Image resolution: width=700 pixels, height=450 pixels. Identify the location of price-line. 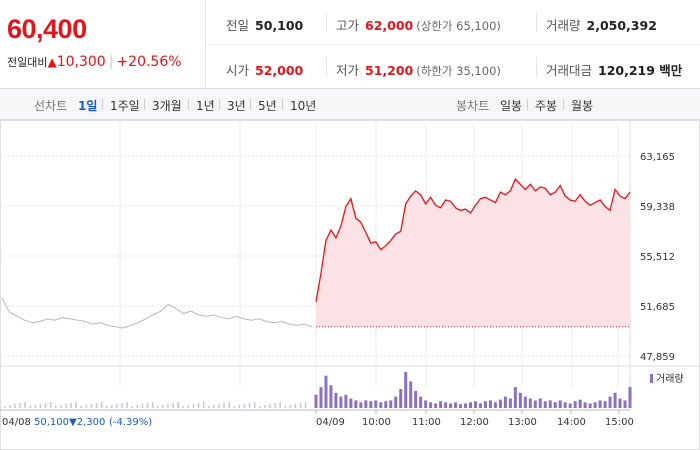
(473, 240).